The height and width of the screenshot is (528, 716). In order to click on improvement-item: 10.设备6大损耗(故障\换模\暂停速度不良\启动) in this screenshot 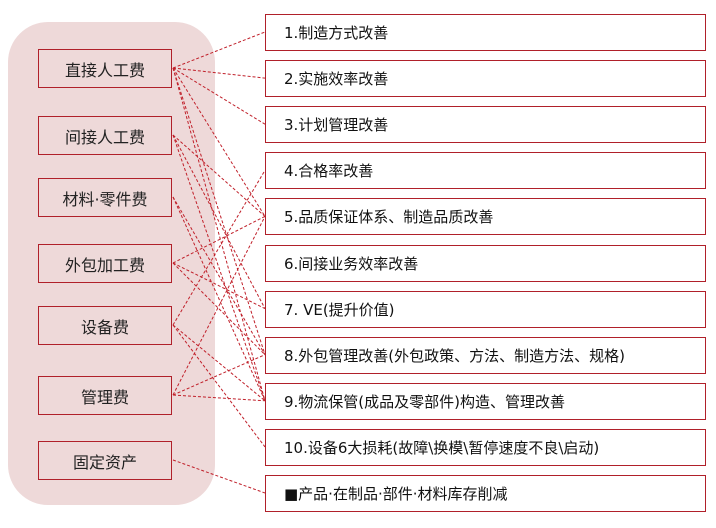, I will do `click(485, 447)`.